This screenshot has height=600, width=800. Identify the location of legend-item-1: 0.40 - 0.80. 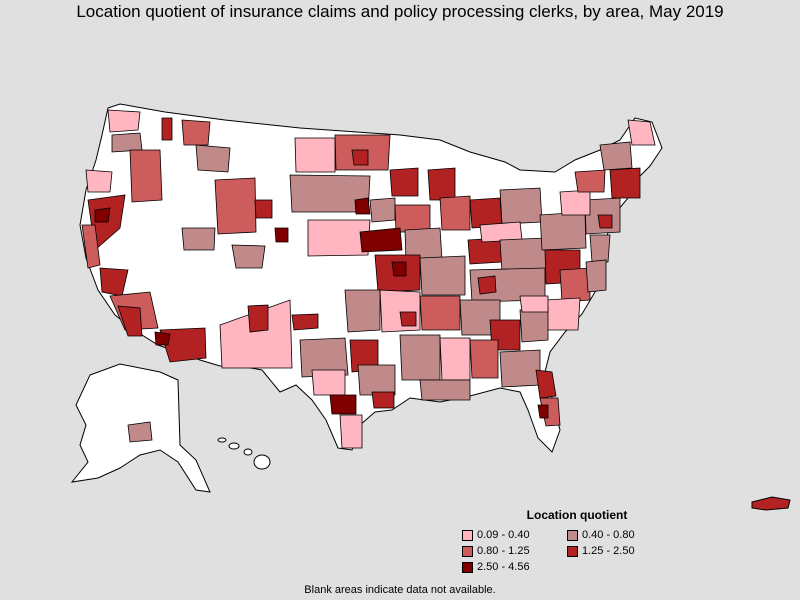
(622, 535).